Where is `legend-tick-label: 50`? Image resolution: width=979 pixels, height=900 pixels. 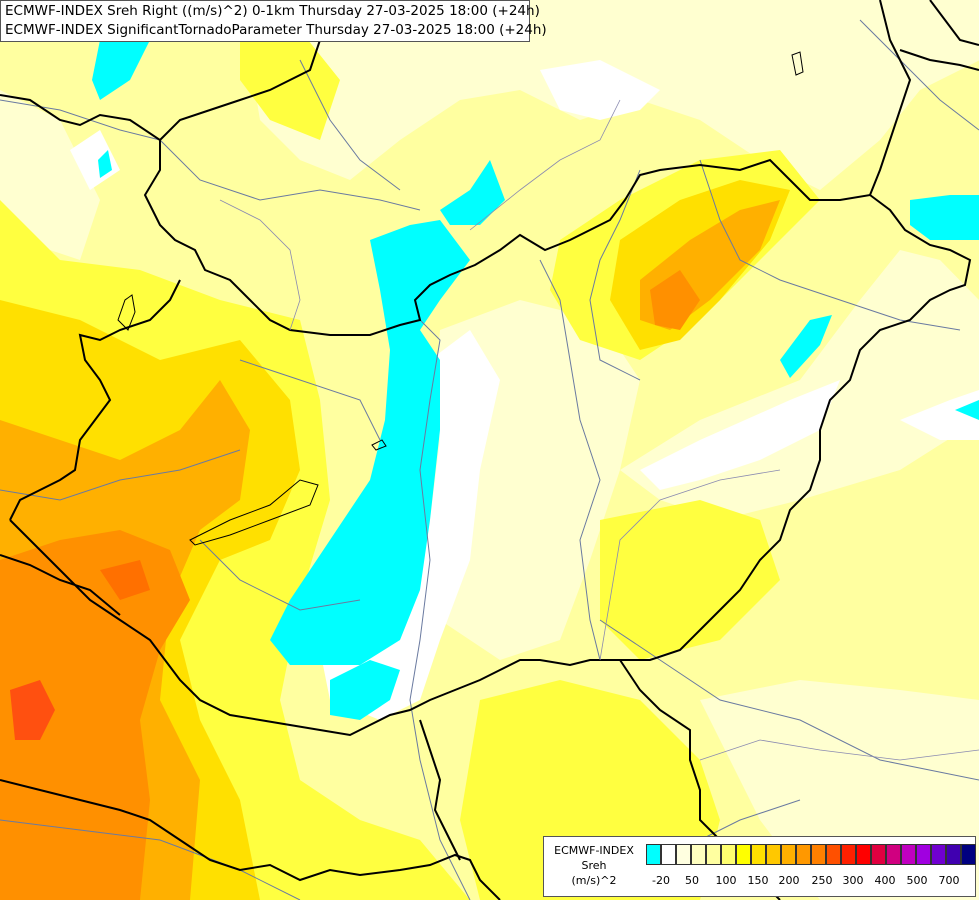
legend-tick-label: 50 is located at coordinates (692, 880).